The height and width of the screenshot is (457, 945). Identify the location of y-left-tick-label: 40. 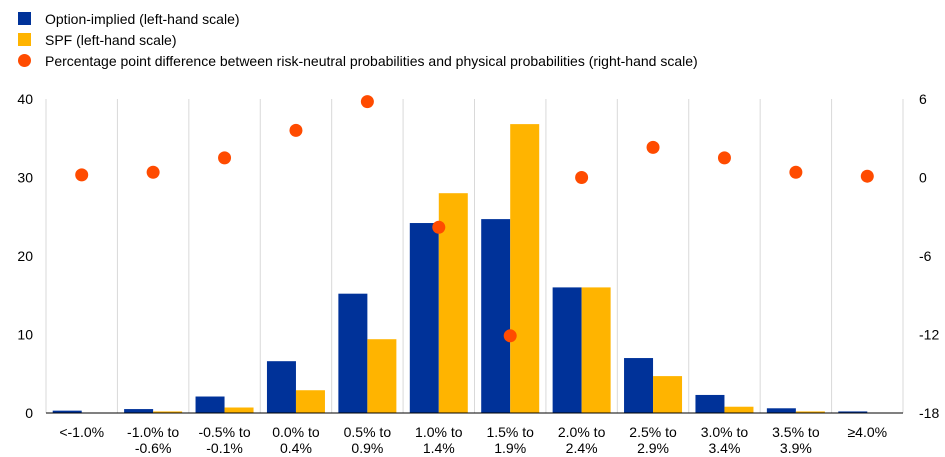
(25, 99).